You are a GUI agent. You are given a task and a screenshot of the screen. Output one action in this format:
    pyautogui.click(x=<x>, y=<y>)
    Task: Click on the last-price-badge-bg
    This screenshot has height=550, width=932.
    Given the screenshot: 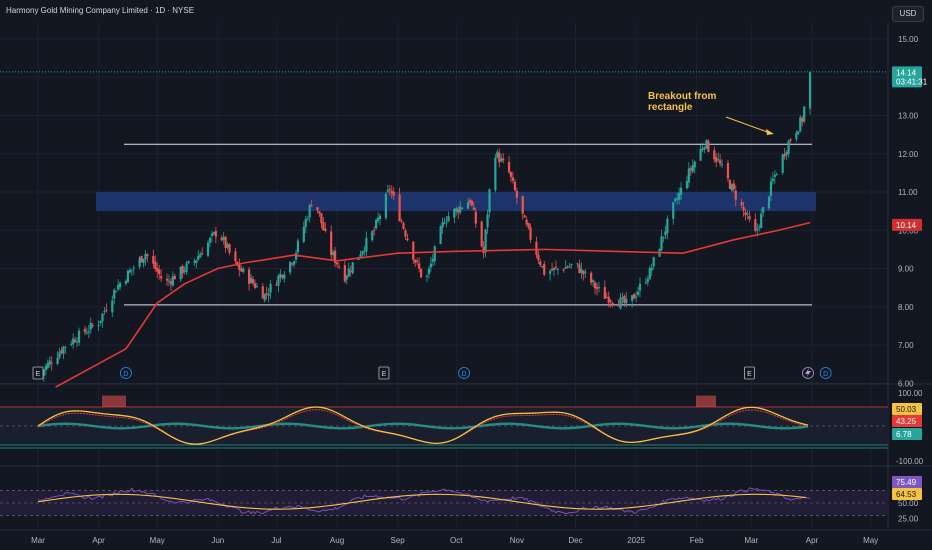 What is the action you would take?
    pyautogui.click(x=907, y=77)
    